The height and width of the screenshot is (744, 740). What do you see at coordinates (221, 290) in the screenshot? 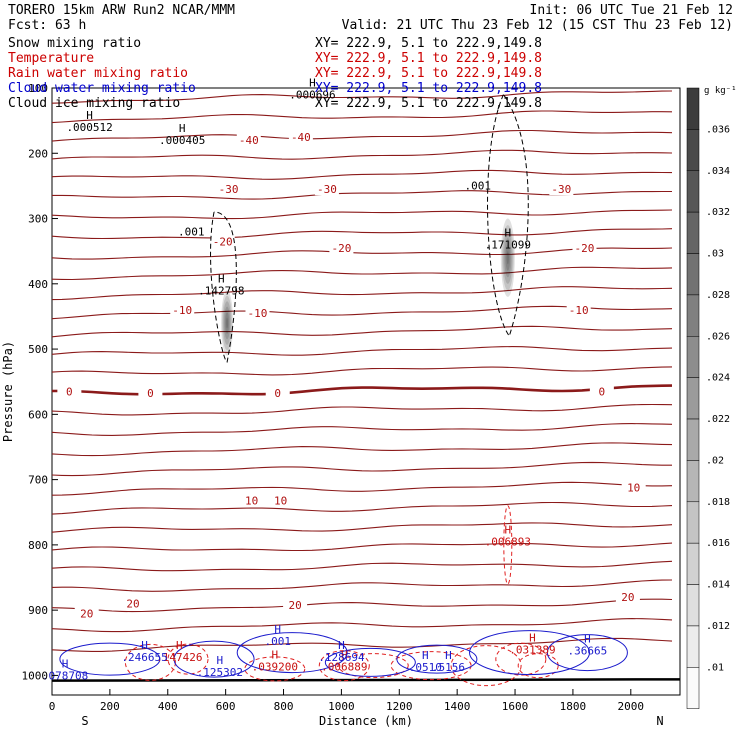
I see `ice-max-value: .142798` at bounding box center [221, 290].